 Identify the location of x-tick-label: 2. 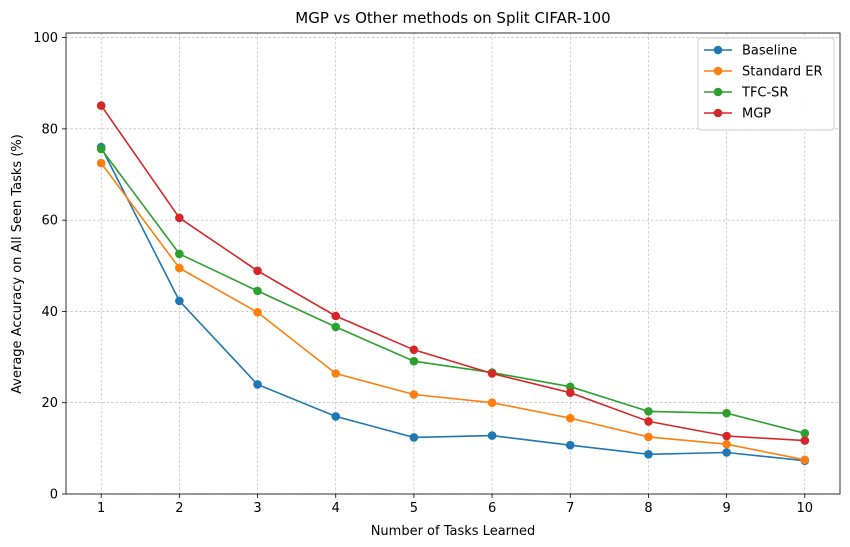
(179, 508).